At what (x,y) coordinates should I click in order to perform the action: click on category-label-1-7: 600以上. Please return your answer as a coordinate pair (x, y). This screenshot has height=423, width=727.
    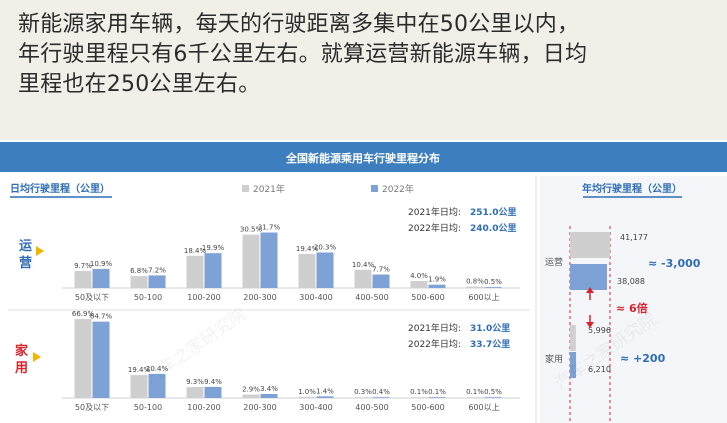
    Looking at the image, I should click on (483, 407).